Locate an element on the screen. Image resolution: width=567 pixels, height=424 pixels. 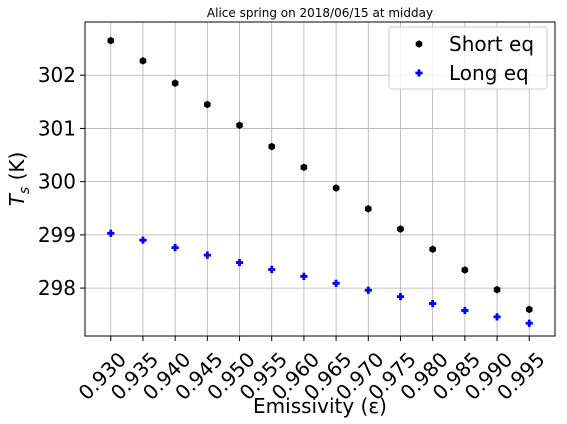
y-tick-label: 301 is located at coordinates (57, 128).